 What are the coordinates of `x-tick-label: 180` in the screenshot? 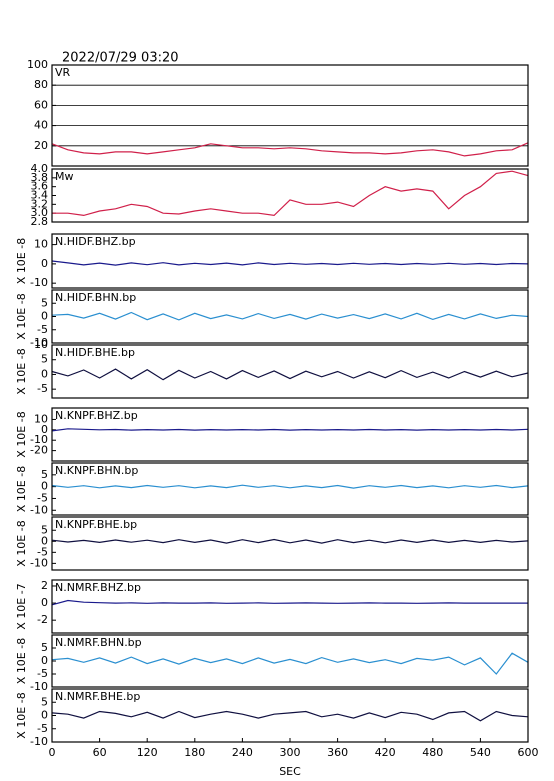 It's located at (194, 752).